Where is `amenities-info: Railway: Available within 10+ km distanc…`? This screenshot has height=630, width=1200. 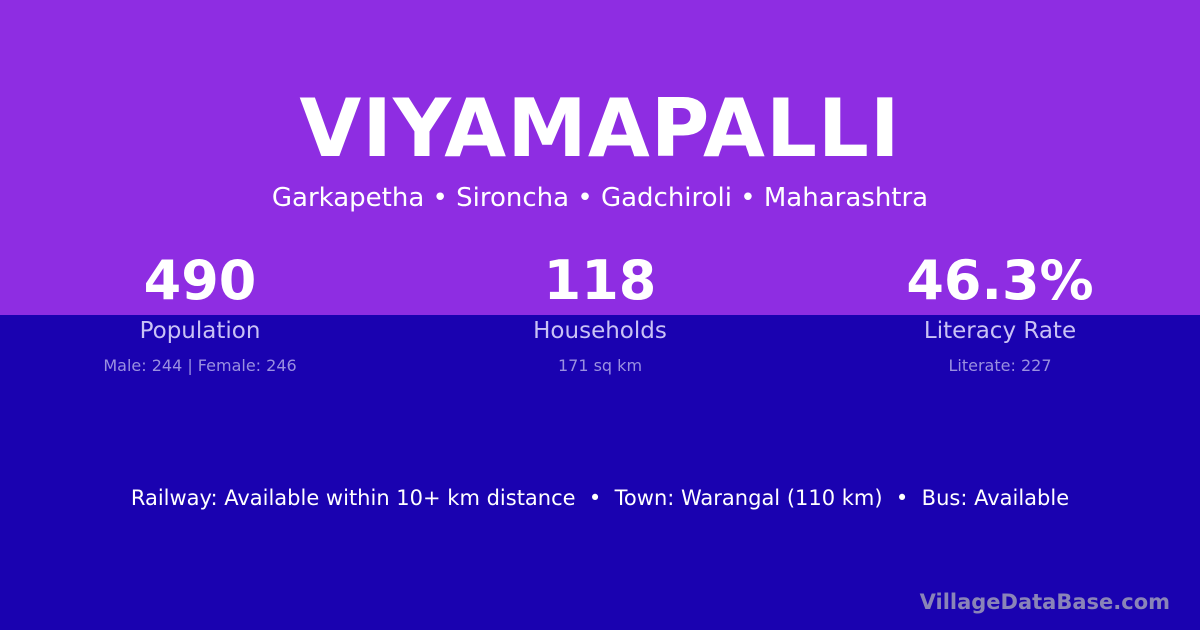 amenities-info: Railway: Available within 10+ km distanc… is located at coordinates (600, 498).